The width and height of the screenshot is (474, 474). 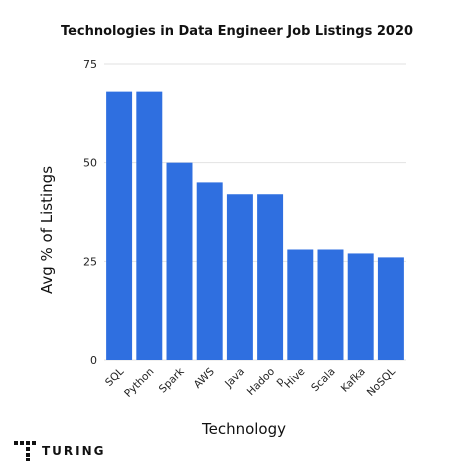 What do you see at coordinates (90, 163) in the screenshot?
I see `y-tick-label: 50` at bounding box center [90, 163].